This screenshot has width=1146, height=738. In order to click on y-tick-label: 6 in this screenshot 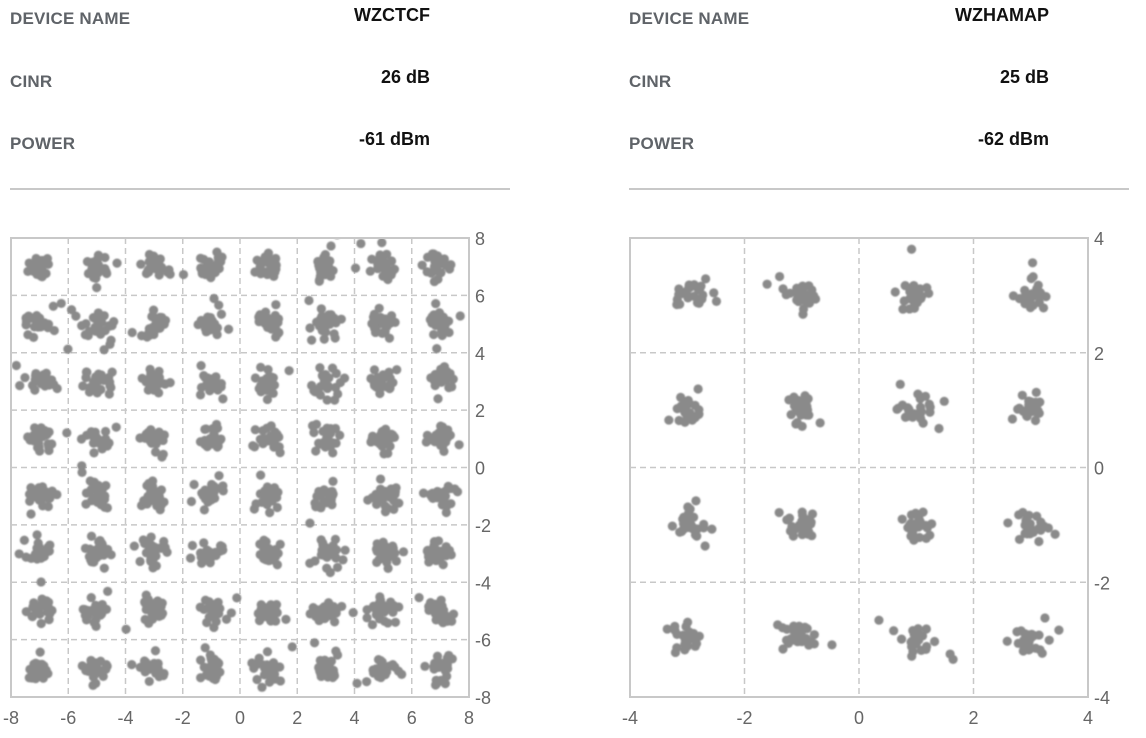, I will do `click(480, 296)`.